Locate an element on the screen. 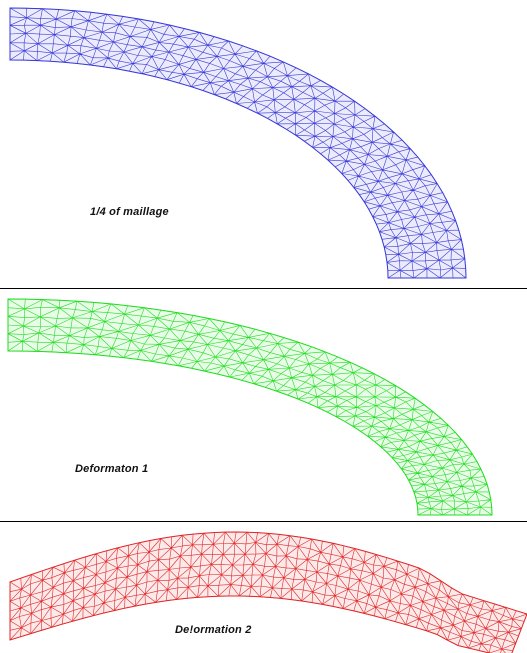 Image resolution: width=527 pixels, height=653 pixels. caption-deformation-2: De!ormation 2 is located at coordinates (213, 630).